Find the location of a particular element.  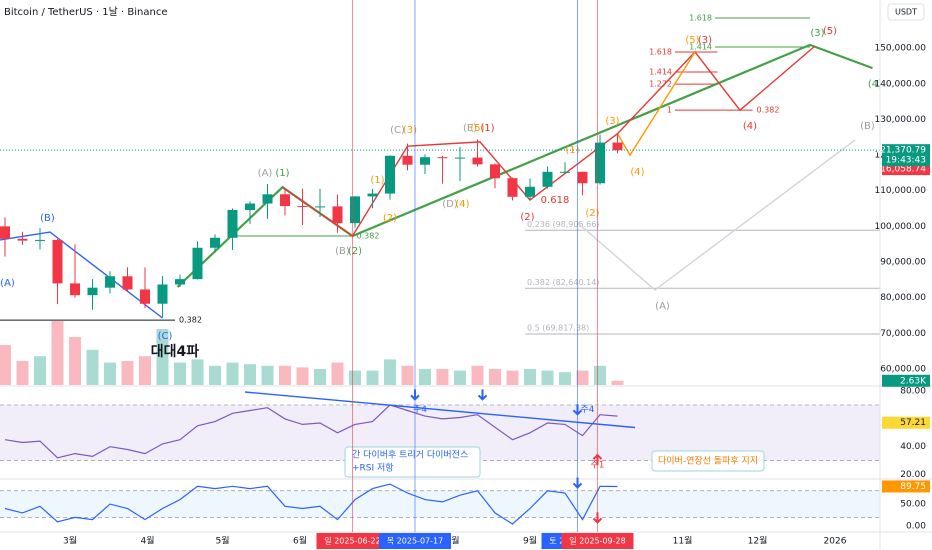

note-text: 다이버-연장선 돌파후 지지 is located at coordinates (708, 461).